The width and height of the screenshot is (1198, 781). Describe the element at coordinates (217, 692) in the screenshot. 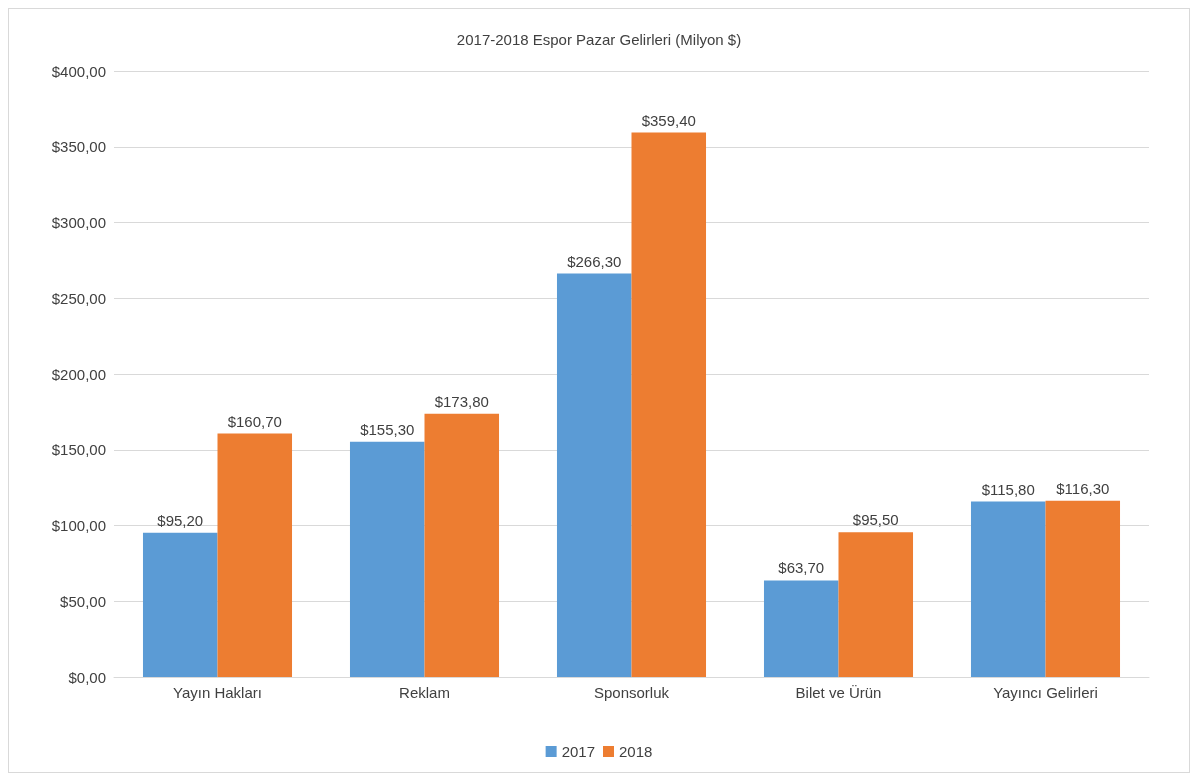

I see `x-tick-label: Yayın Hakları` at that location.